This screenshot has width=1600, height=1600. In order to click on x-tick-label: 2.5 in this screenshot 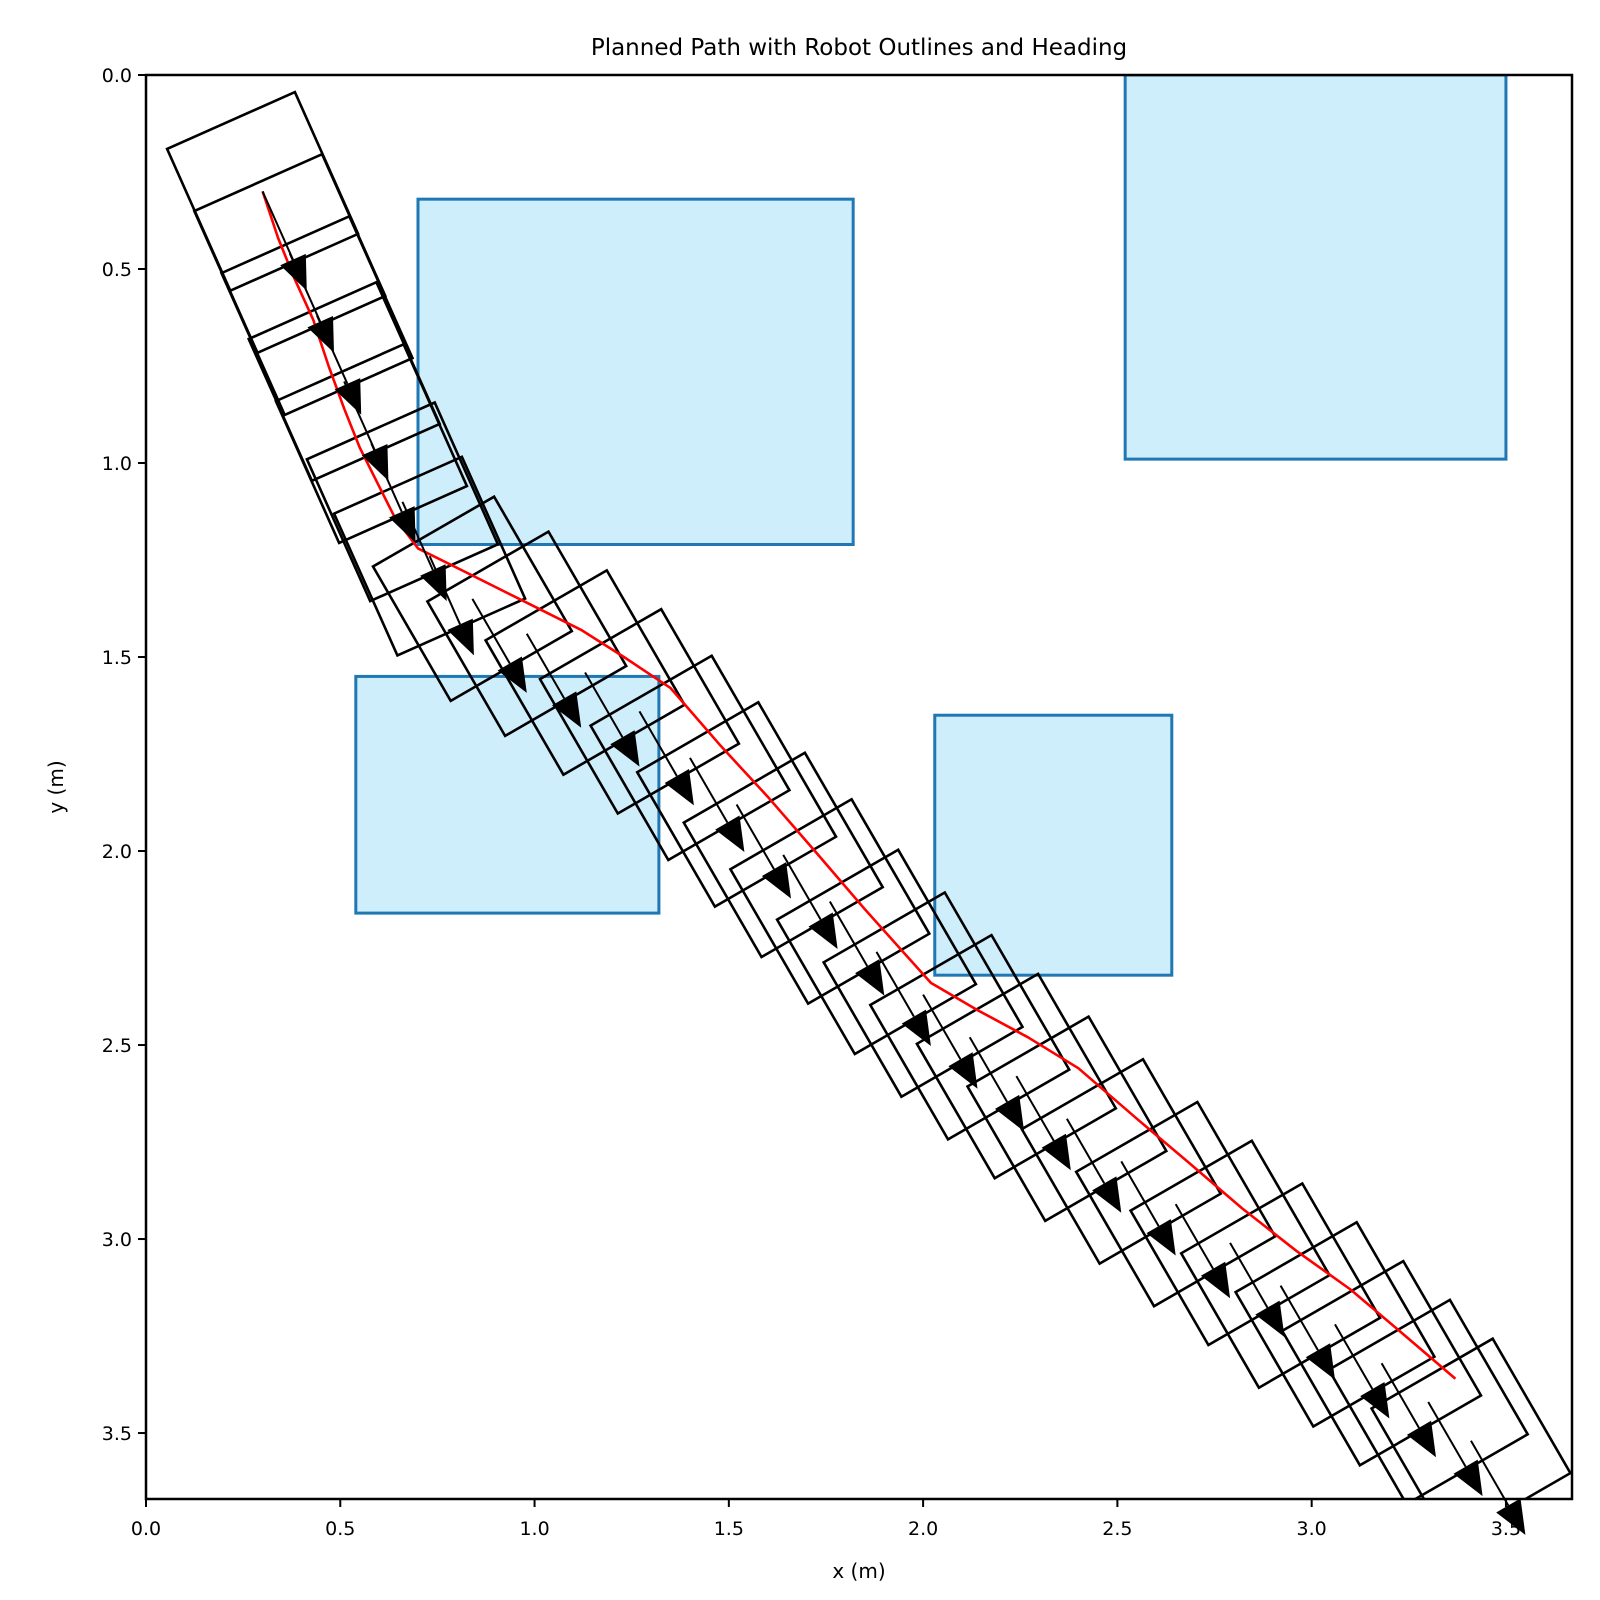, I will do `click(1117, 1529)`.